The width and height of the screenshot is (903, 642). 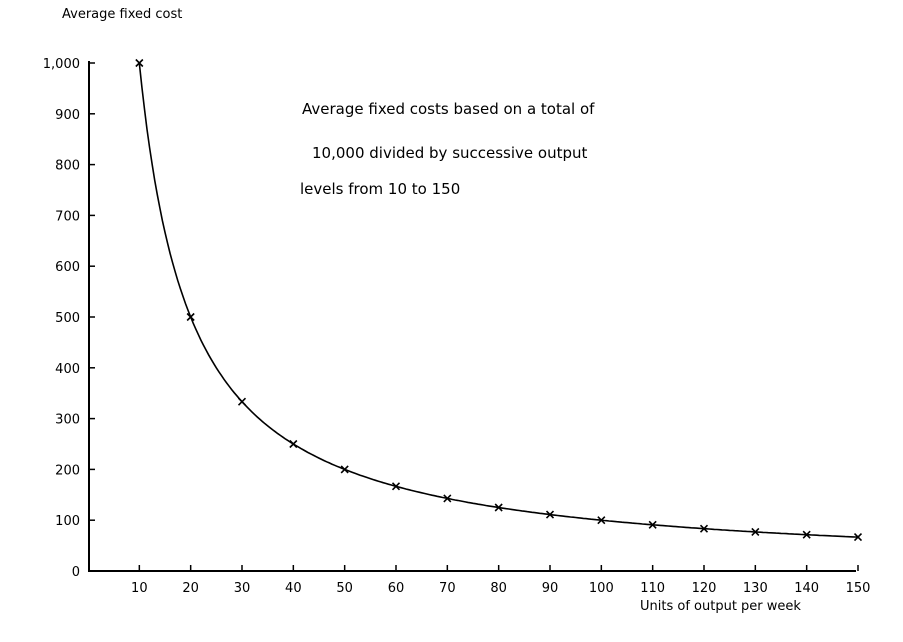 I want to click on x-tick-label: 40, so click(x=293, y=588).